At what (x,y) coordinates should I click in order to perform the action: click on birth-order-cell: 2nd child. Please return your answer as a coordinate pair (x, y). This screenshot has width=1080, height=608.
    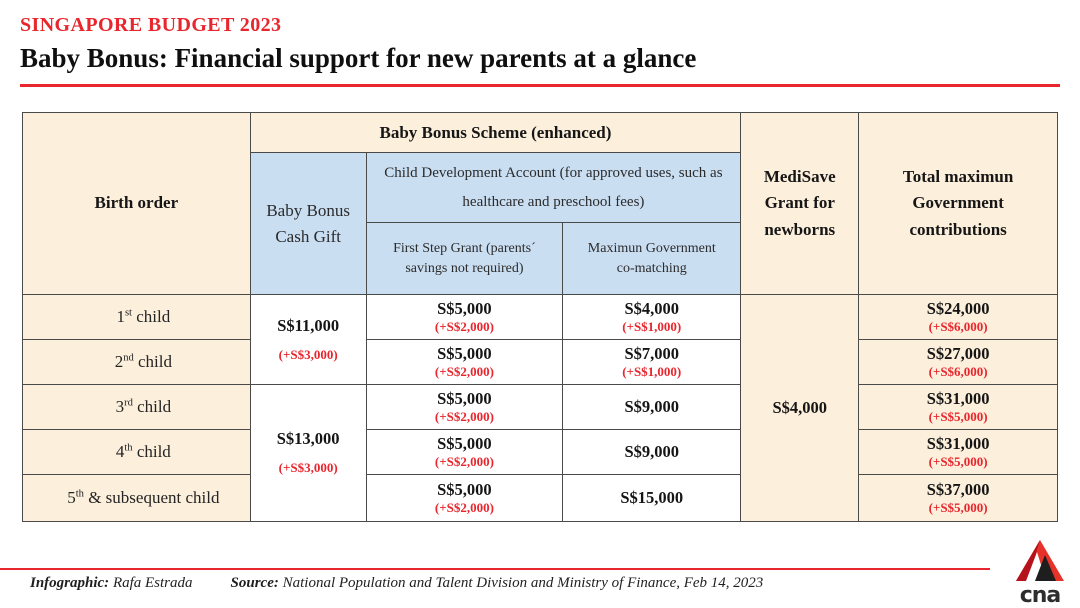
    Looking at the image, I should click on (136, 362).